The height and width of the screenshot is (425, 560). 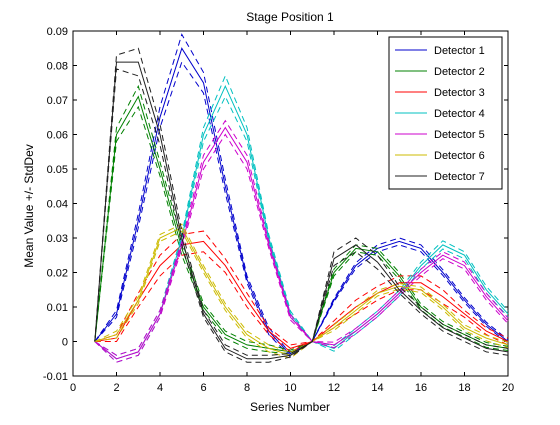 What do you see at coordinates (57, 170) in the screenshot?
I see `y-tick-label: 0.05` at bounding box center [57, 170].